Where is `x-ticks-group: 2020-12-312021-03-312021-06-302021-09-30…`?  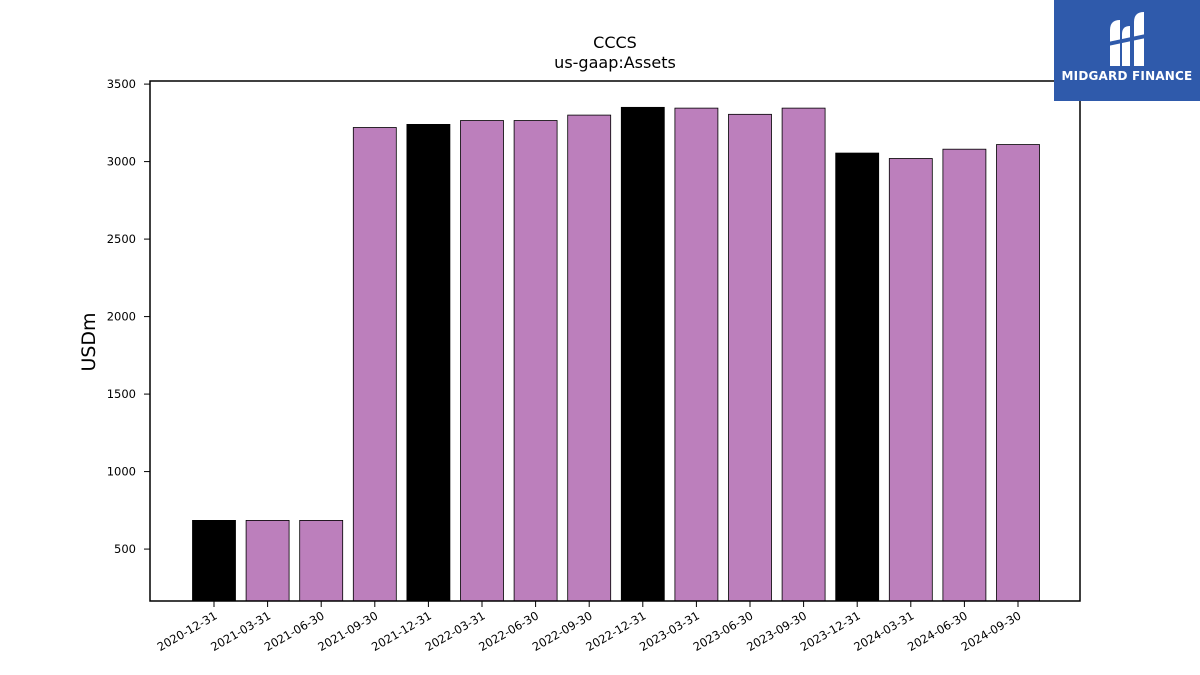
x-ticks-group: 2020-12-312021-03-312021-06-302021-09-30… is located at coordinates (589, 627).